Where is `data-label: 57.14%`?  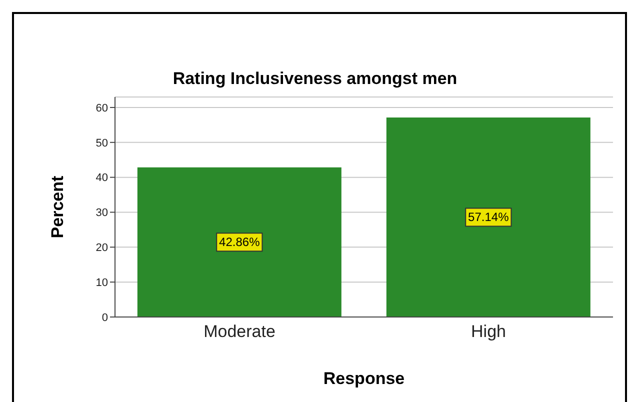 data-label: 57.14% is located at coordinates (489, 217).